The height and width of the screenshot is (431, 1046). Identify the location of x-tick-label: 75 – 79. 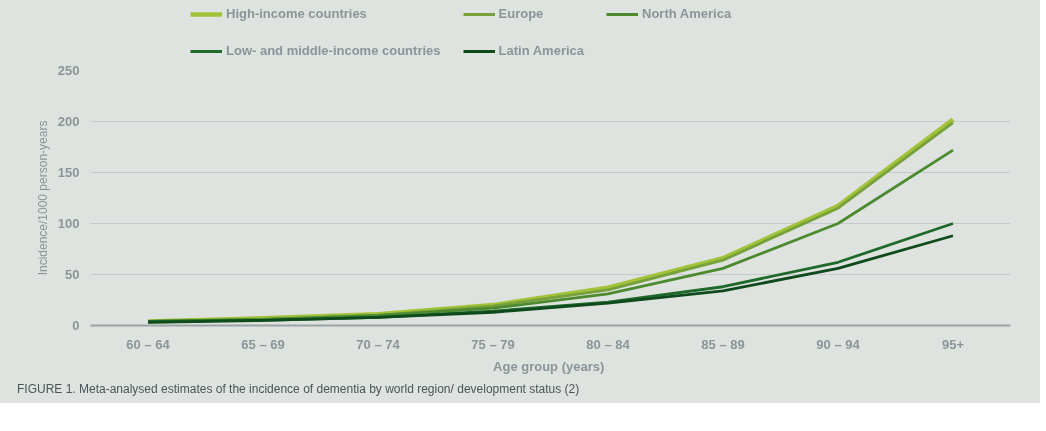
(493, 344).